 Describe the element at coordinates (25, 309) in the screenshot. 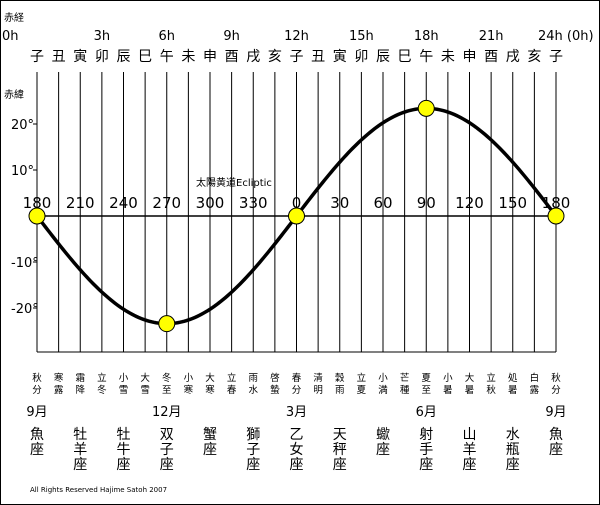

I see `dec-tick-label: -20°` at that location.